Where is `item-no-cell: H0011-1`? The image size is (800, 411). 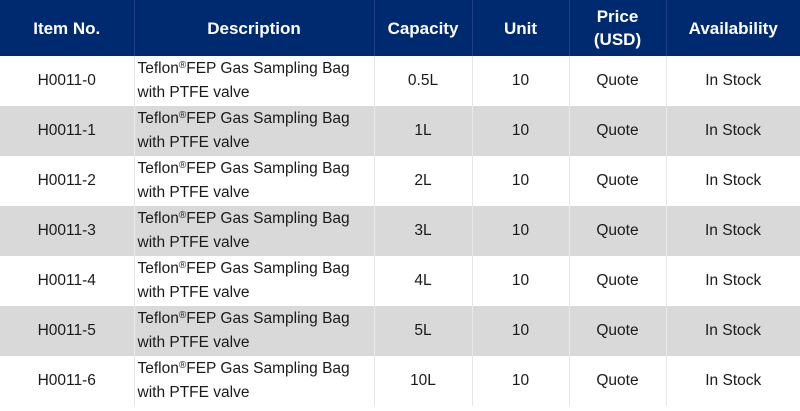 item-no-cell: H0011-1 is located at coordinates (67, 131).